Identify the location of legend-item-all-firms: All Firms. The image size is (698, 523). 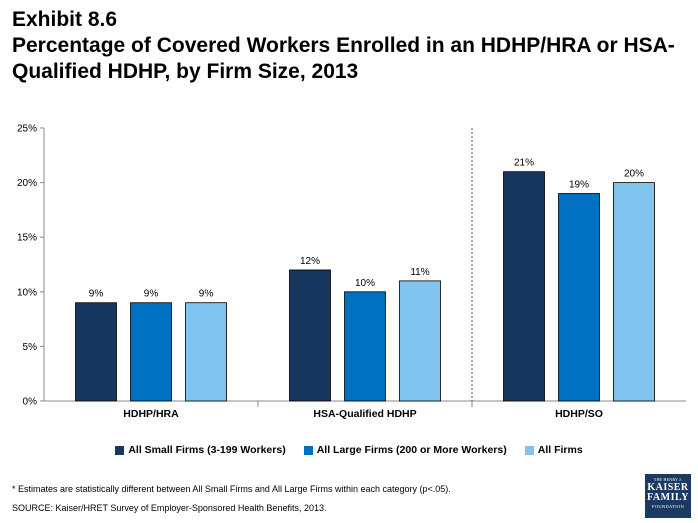
(553, 450).